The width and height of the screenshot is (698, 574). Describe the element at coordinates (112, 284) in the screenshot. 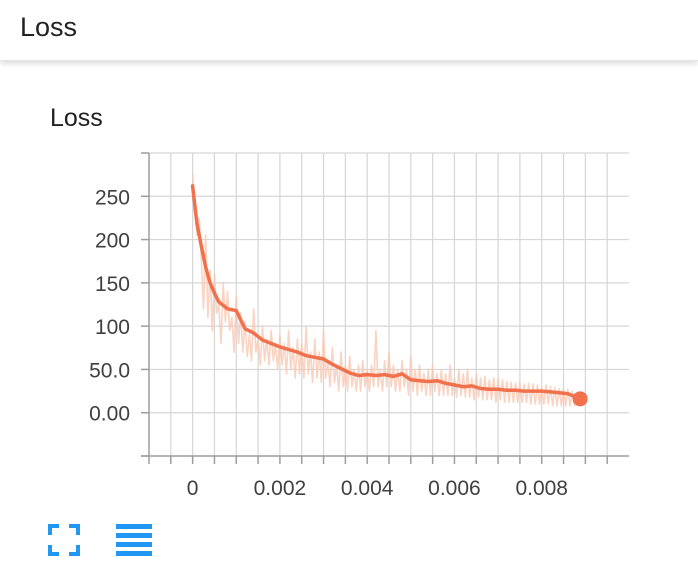

I see `y-tick-label: 150` at that location.